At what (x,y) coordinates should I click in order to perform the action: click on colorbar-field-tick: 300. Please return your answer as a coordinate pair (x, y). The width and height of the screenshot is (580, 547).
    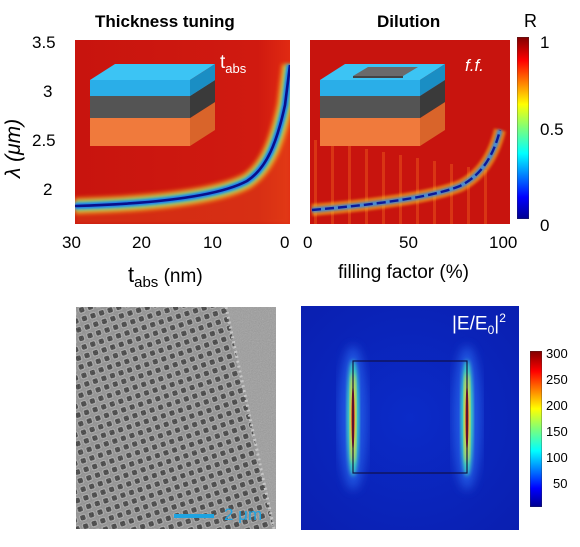
    Looking at the image, I should click on (557, 353).